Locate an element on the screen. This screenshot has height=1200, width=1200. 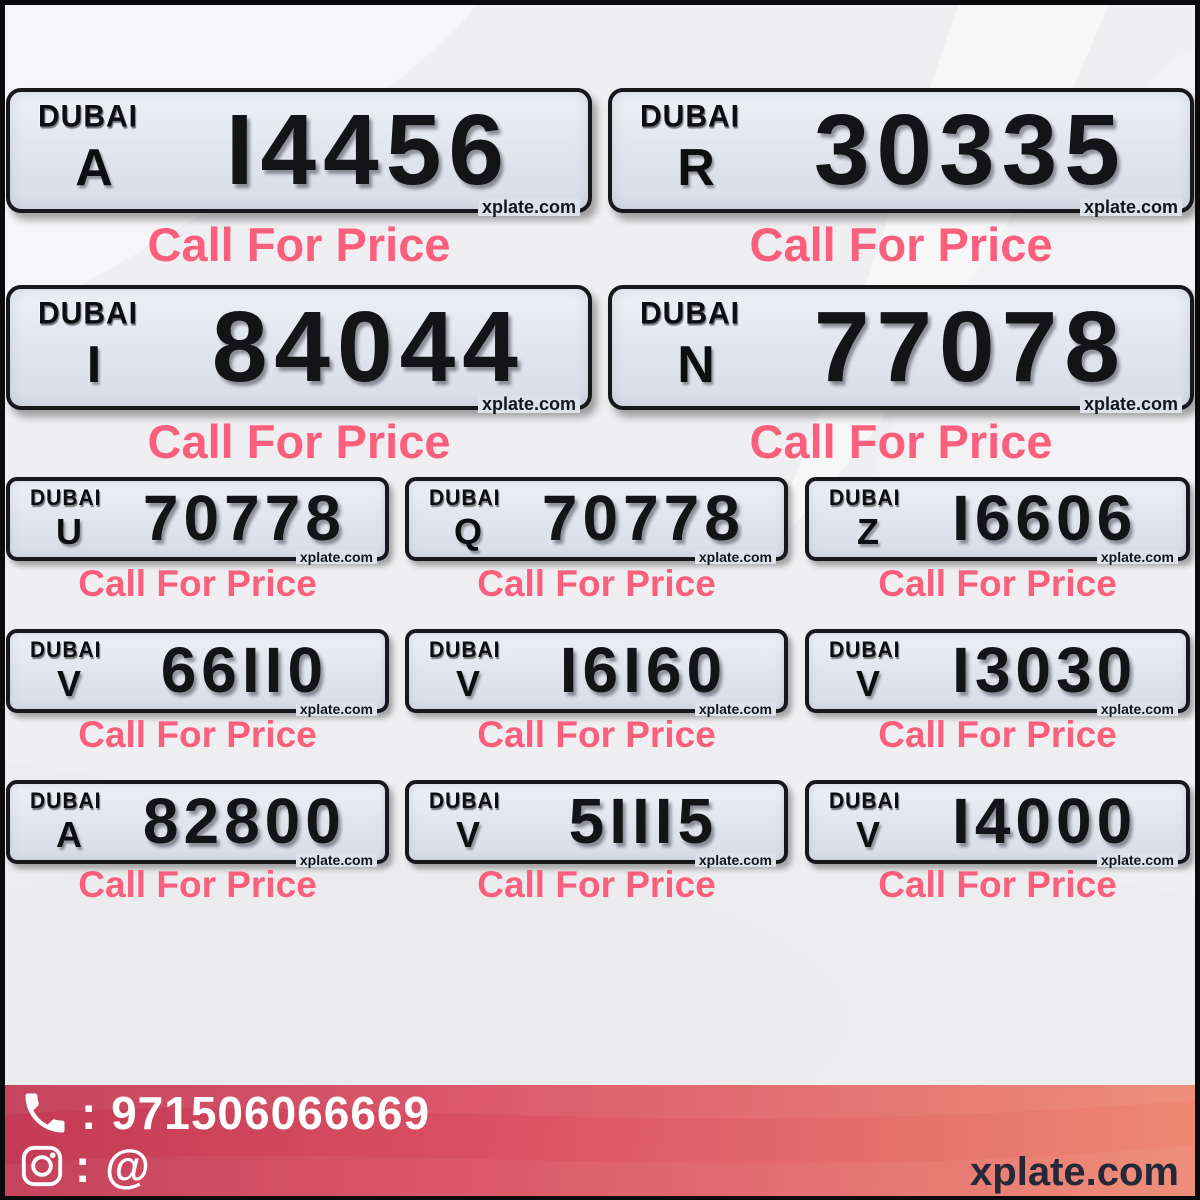
plate-code: R is located at coordinates (696, 168).